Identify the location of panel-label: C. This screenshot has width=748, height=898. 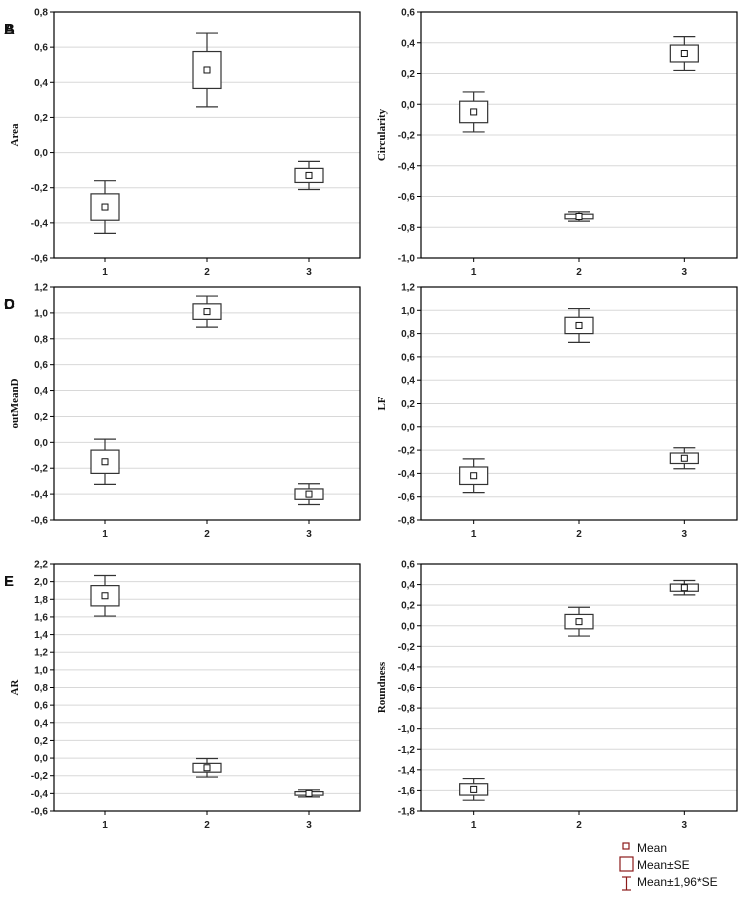
(9, 304).